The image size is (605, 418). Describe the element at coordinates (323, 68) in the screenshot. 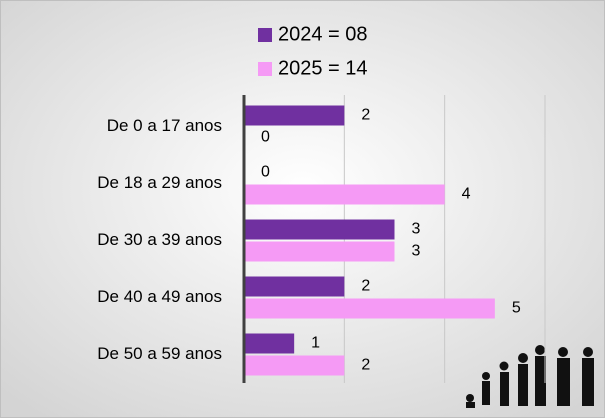

I see `legend-label: 2025 = 14` at that location.